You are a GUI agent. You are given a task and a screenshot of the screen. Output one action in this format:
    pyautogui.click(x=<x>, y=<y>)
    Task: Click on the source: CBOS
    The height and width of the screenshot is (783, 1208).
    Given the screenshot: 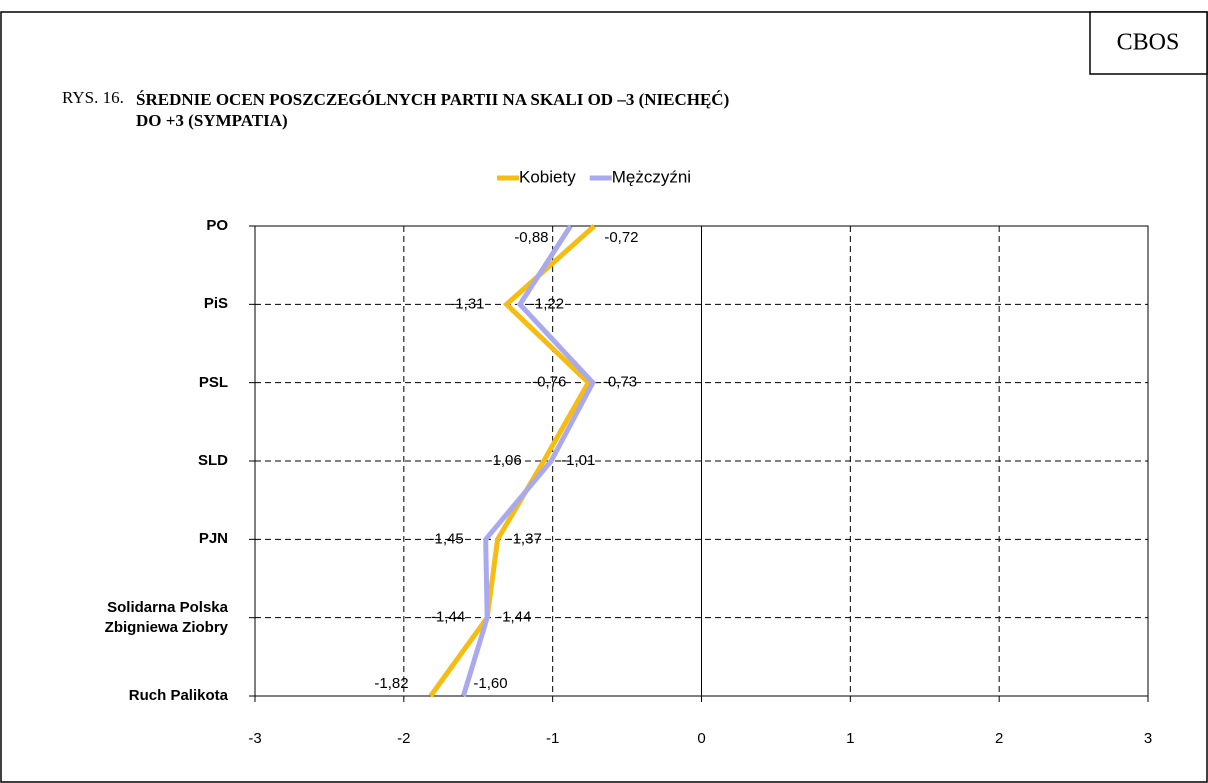 What is the action you would take?
    pyautogui.click(x=1148, y=43)
    